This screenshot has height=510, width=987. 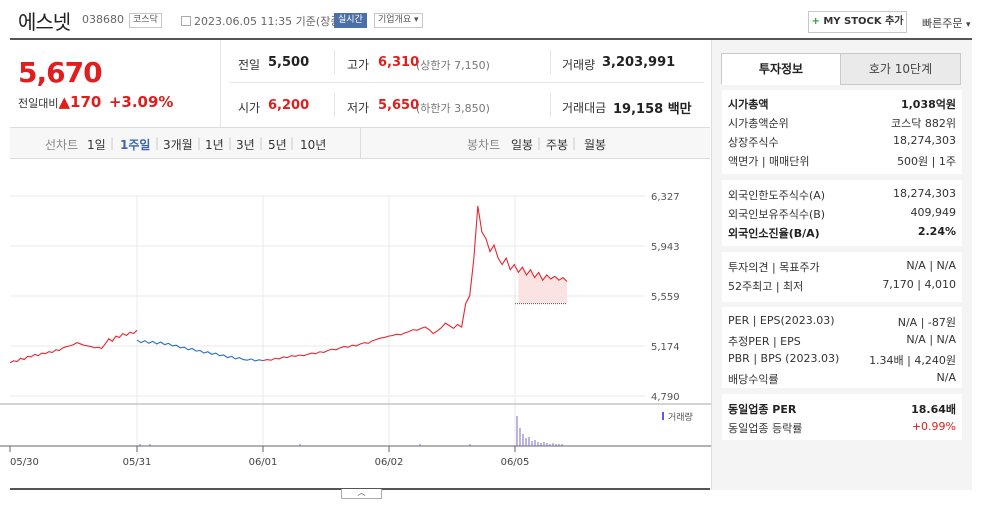 What do you see at coordinates (665, 347) in the screenshot?
I see `y-tick-label: 5,174` at bounding box center [665, 347].